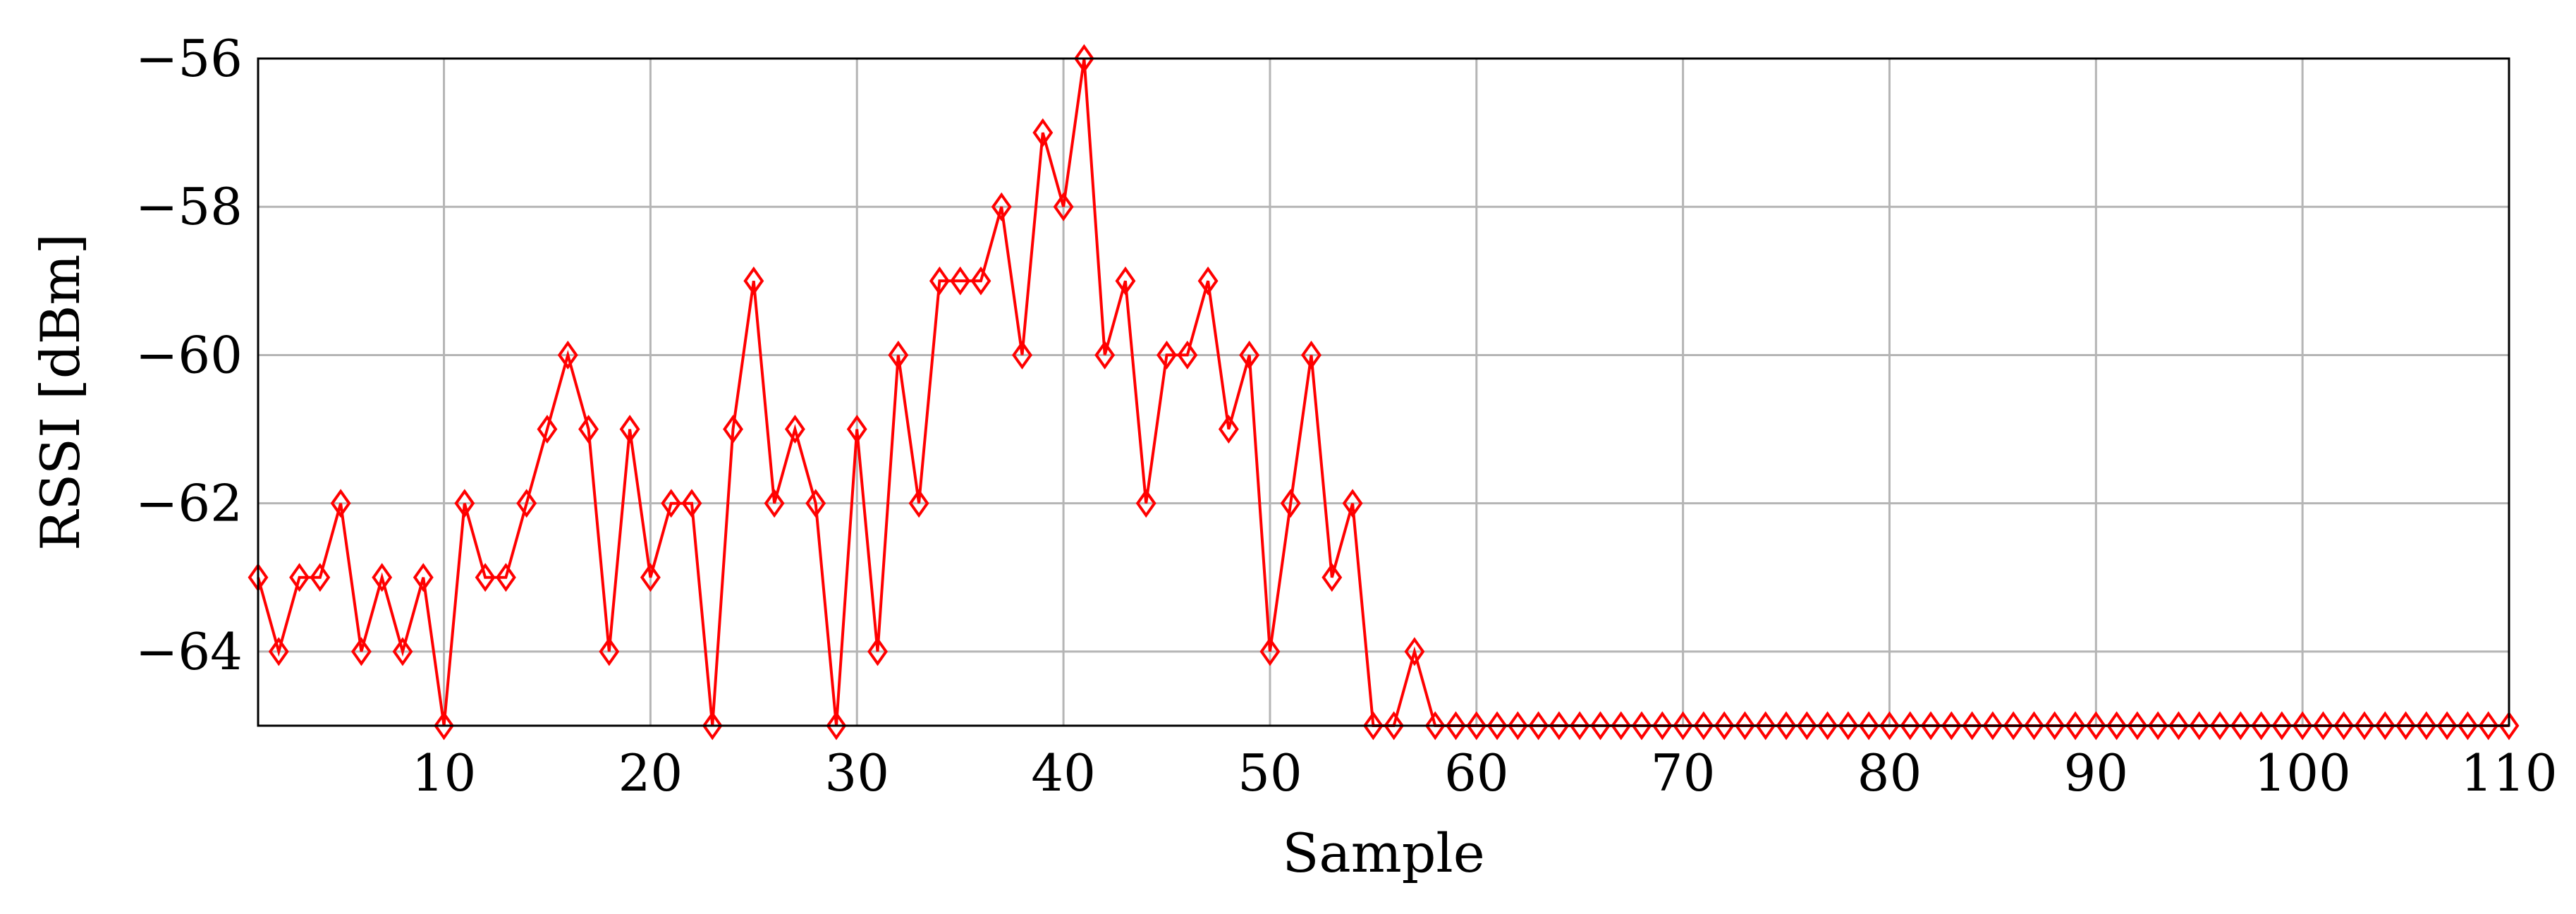  What do you see at coordinates (445, 773) in the screenshot?
I see `x-tick-label: 10` at bounding box center [445, 773].